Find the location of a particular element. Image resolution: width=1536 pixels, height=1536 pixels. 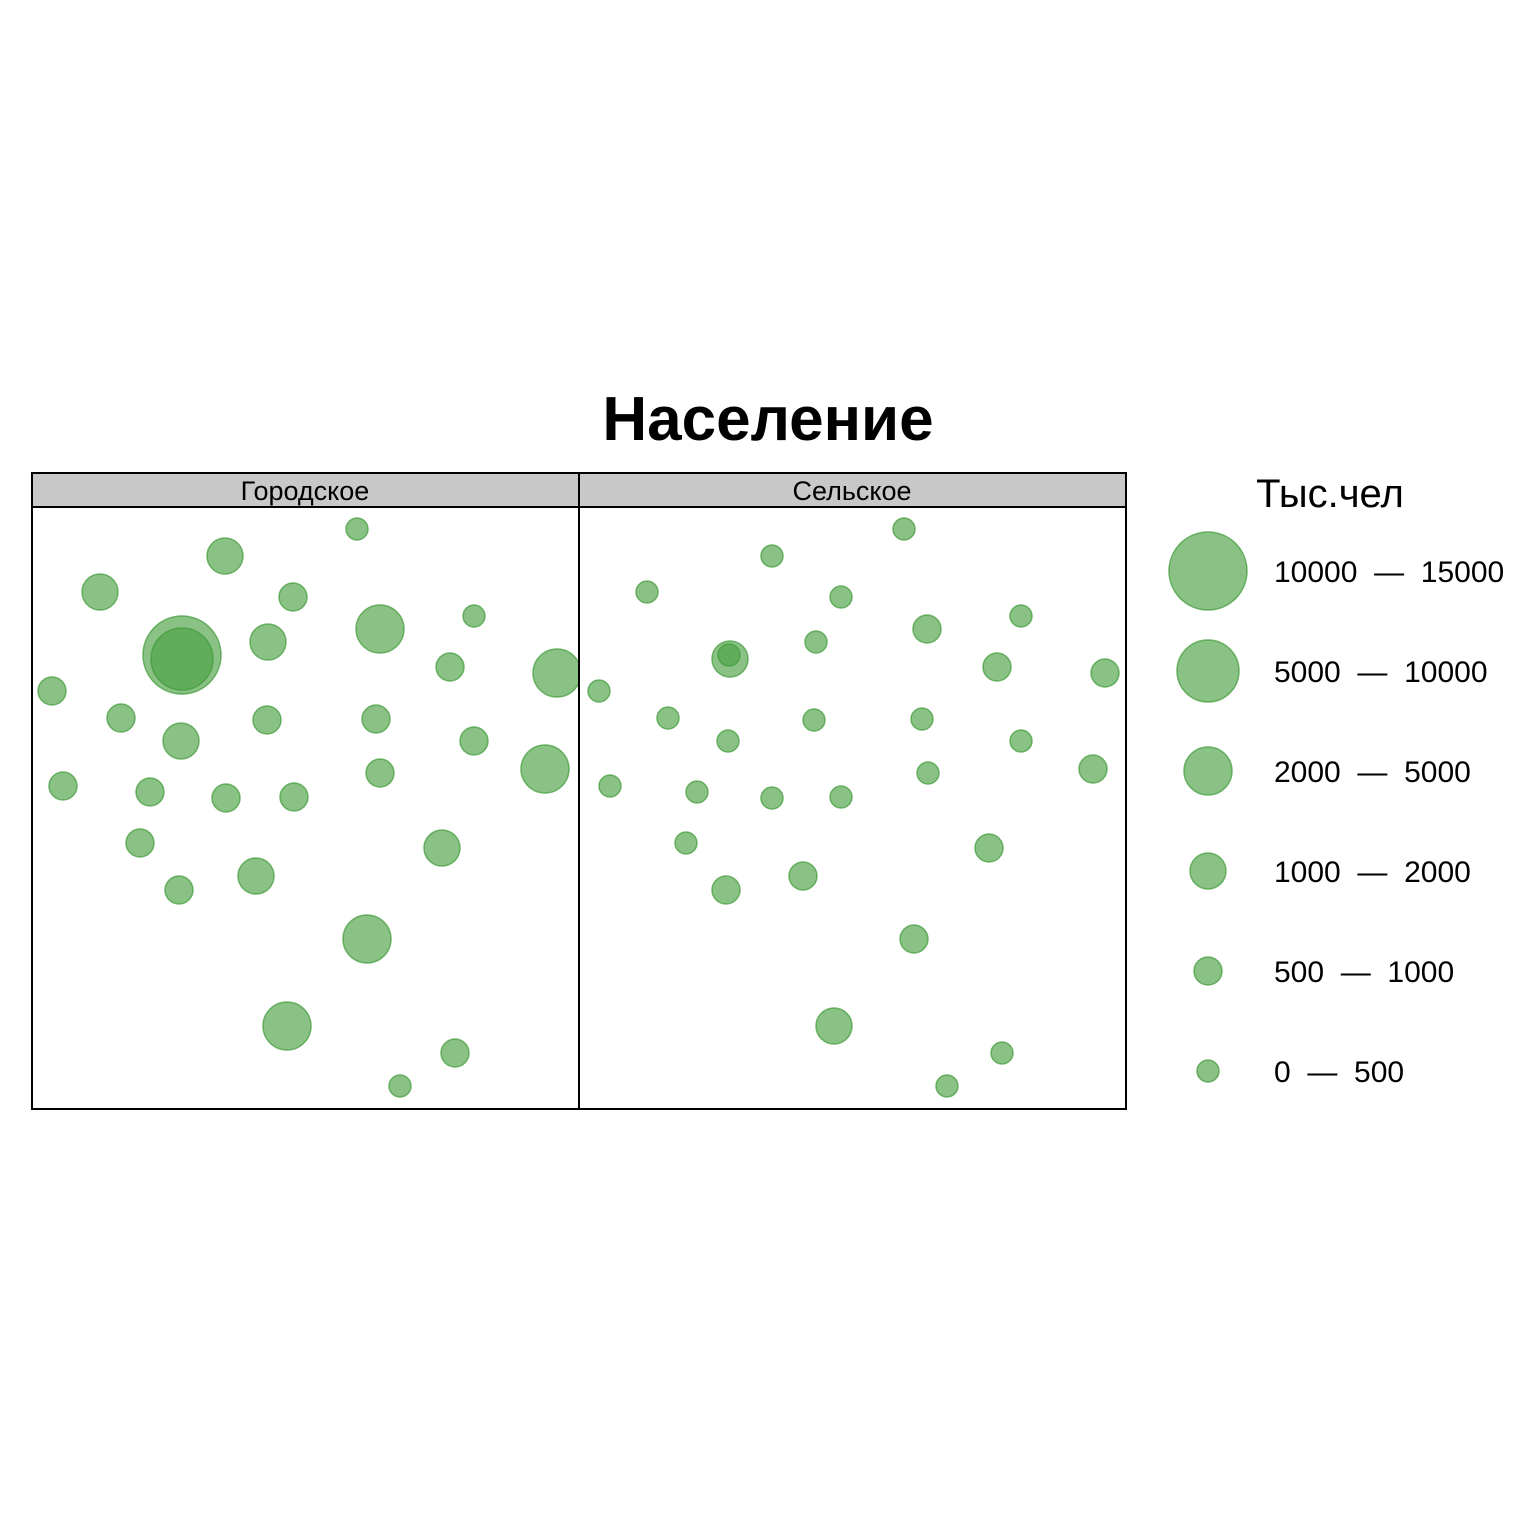

legend-label-5: 500 — 1000 is located at coordinates (1364, 972).